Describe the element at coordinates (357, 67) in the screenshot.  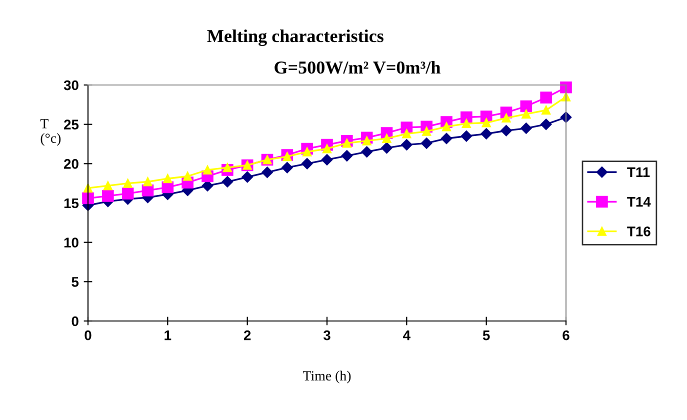
I see `chart-subtitle: G=500W/m² V=0m³/h` at that location.